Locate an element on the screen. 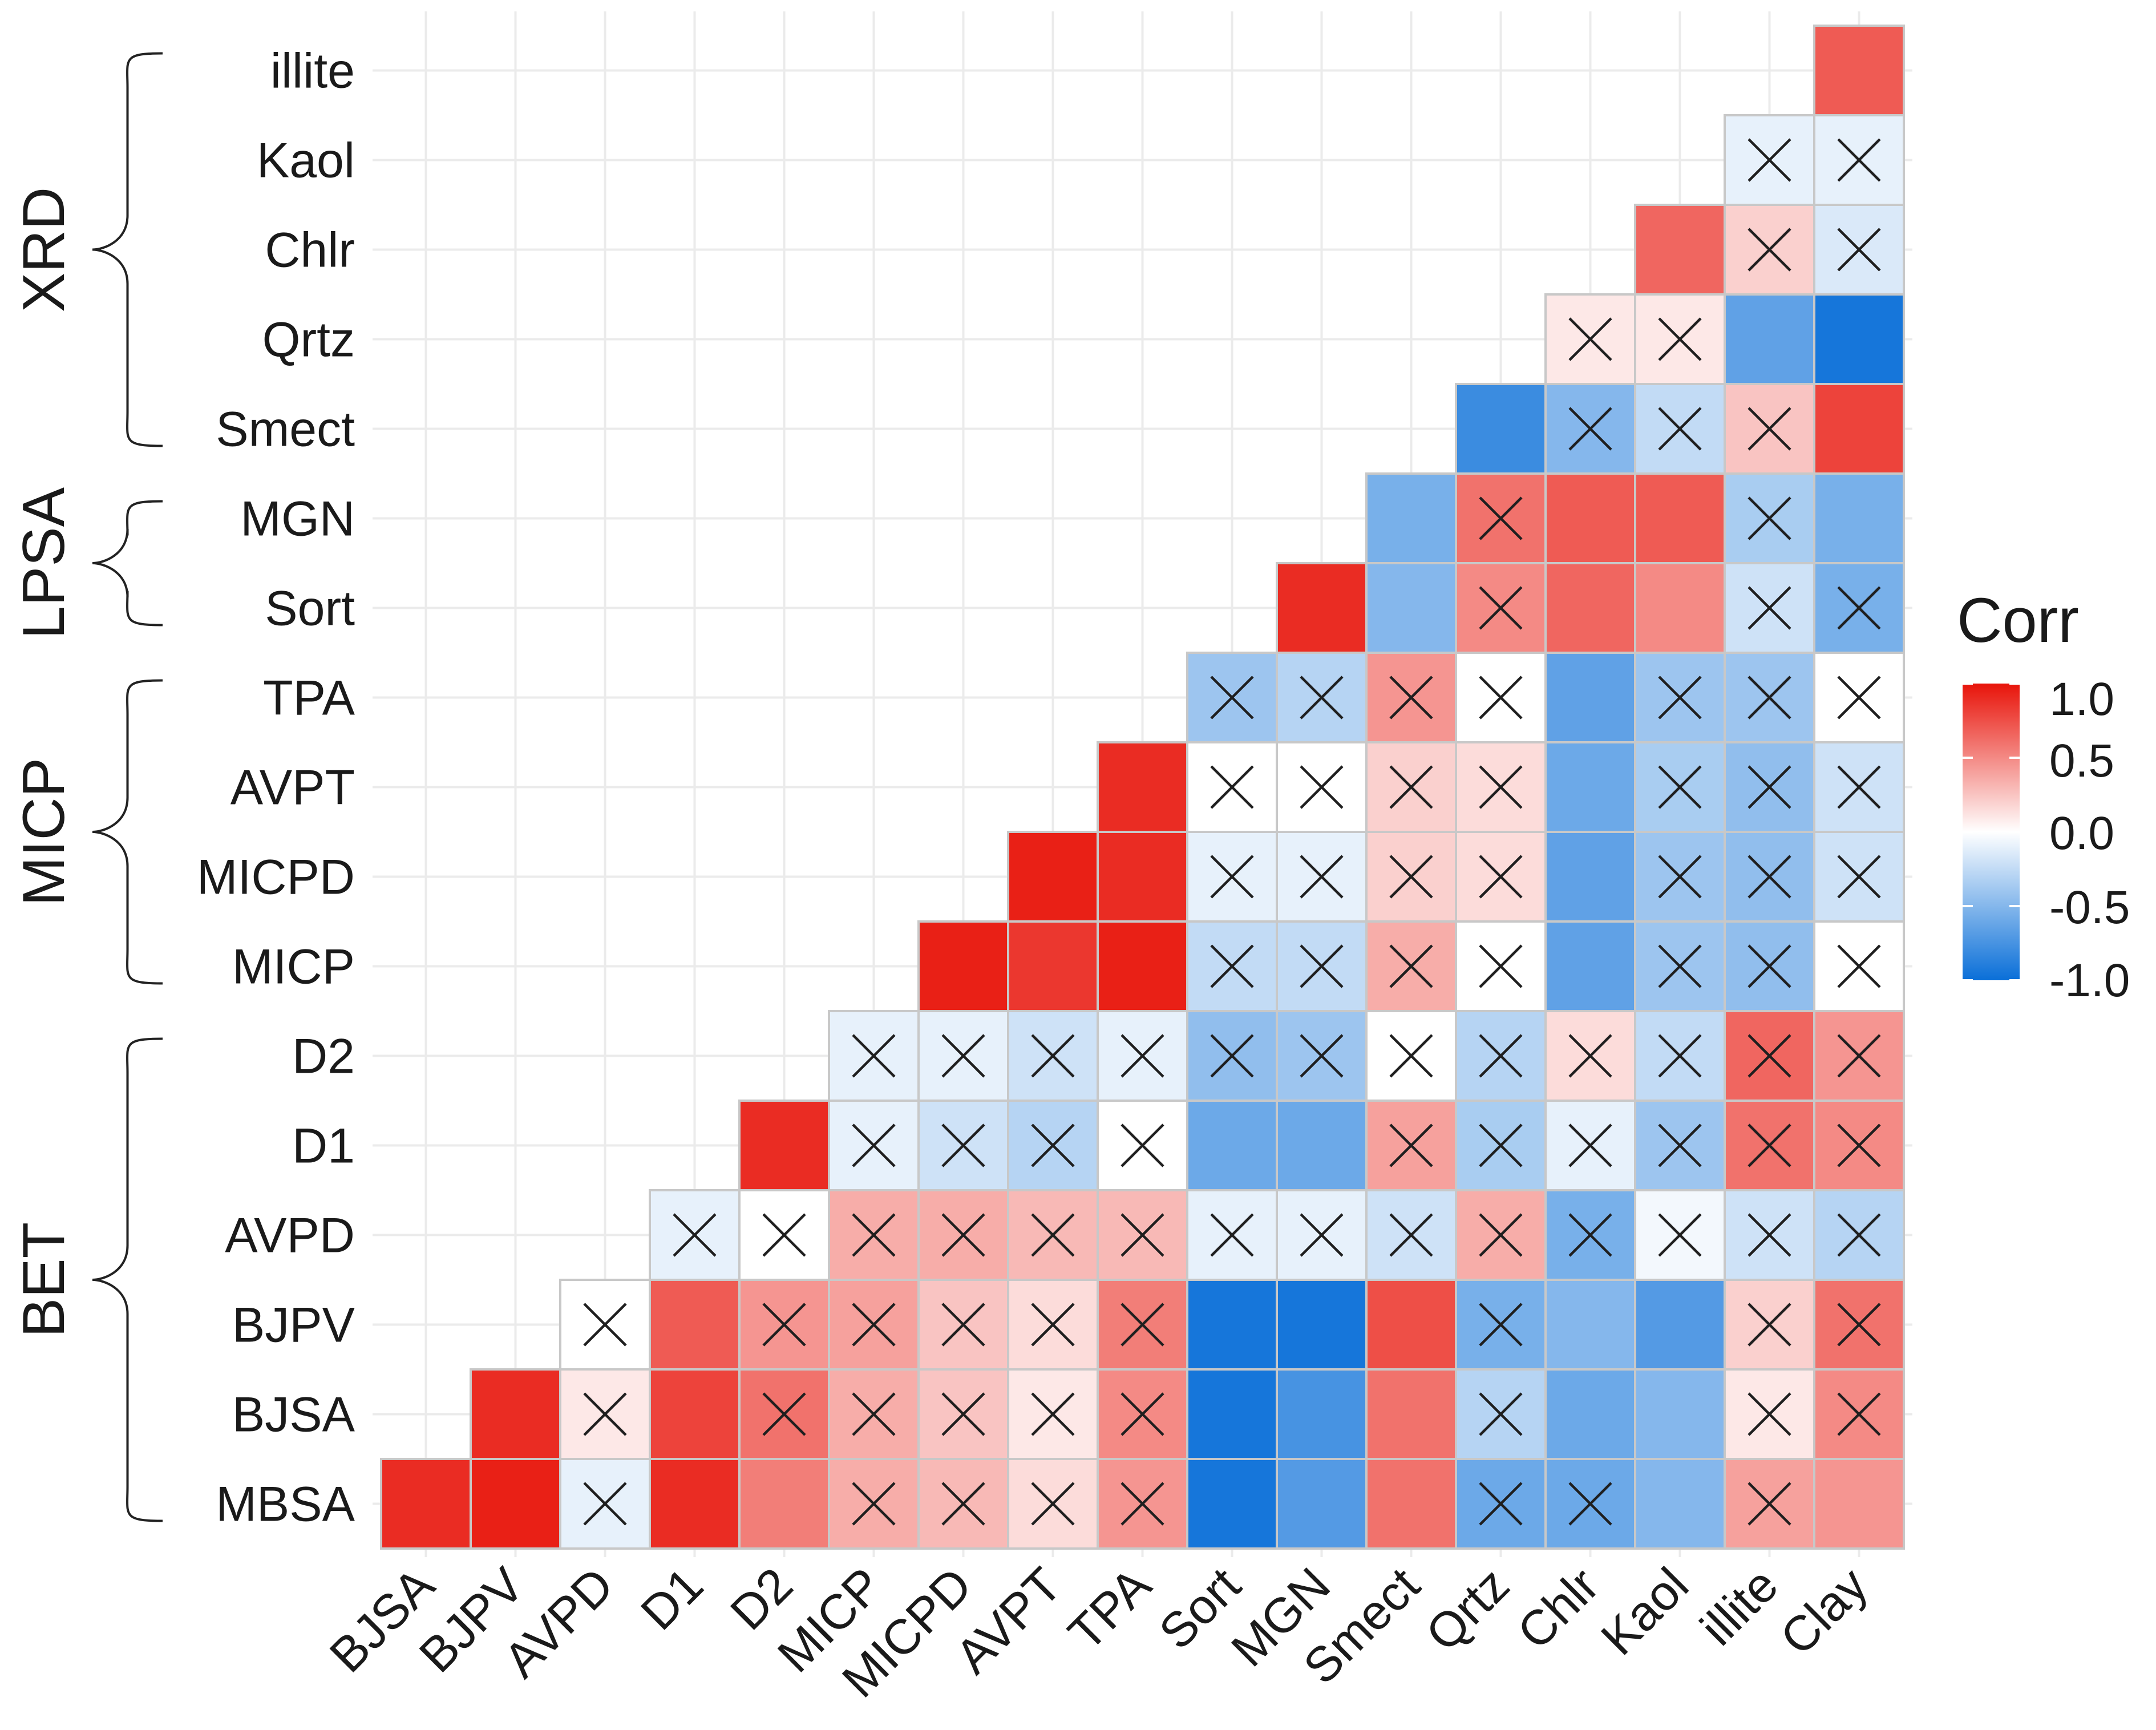  cell-micpd-smect-insignificant-mark is located at coordinates (1411, 877).